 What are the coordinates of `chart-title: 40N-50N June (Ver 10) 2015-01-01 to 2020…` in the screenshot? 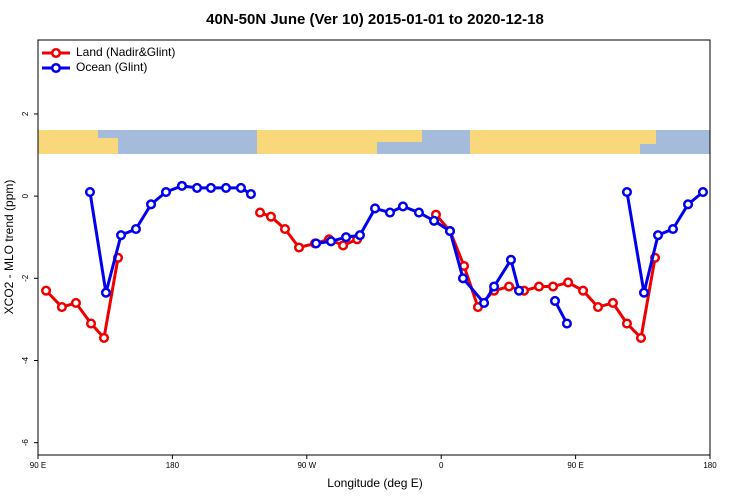 It's located at (375, 19).